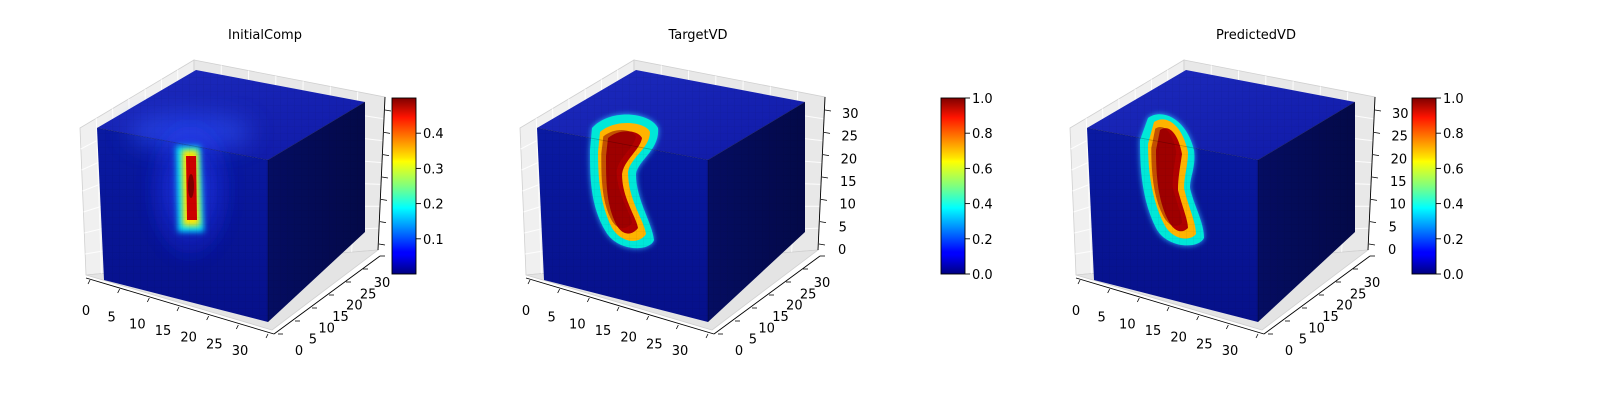 The image size is (1600, 405). I want to click on colorbar-tick-label: 0.0, so click(982, 275).